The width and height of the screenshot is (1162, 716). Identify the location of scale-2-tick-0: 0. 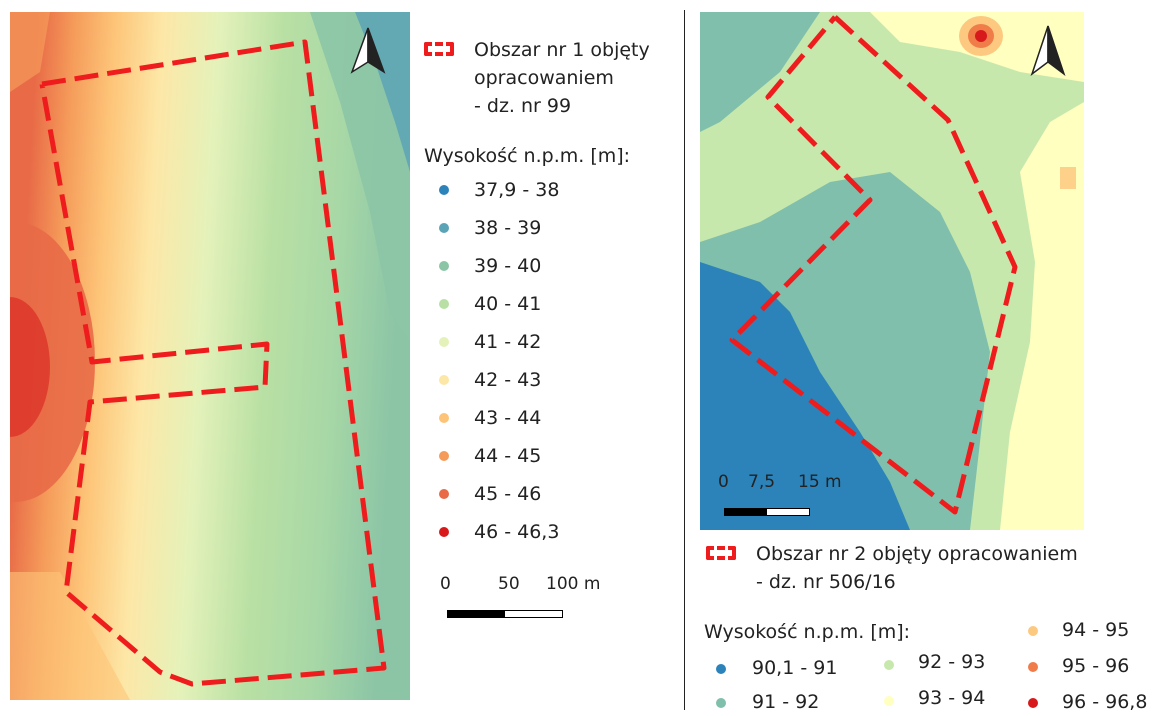
(723, 482).